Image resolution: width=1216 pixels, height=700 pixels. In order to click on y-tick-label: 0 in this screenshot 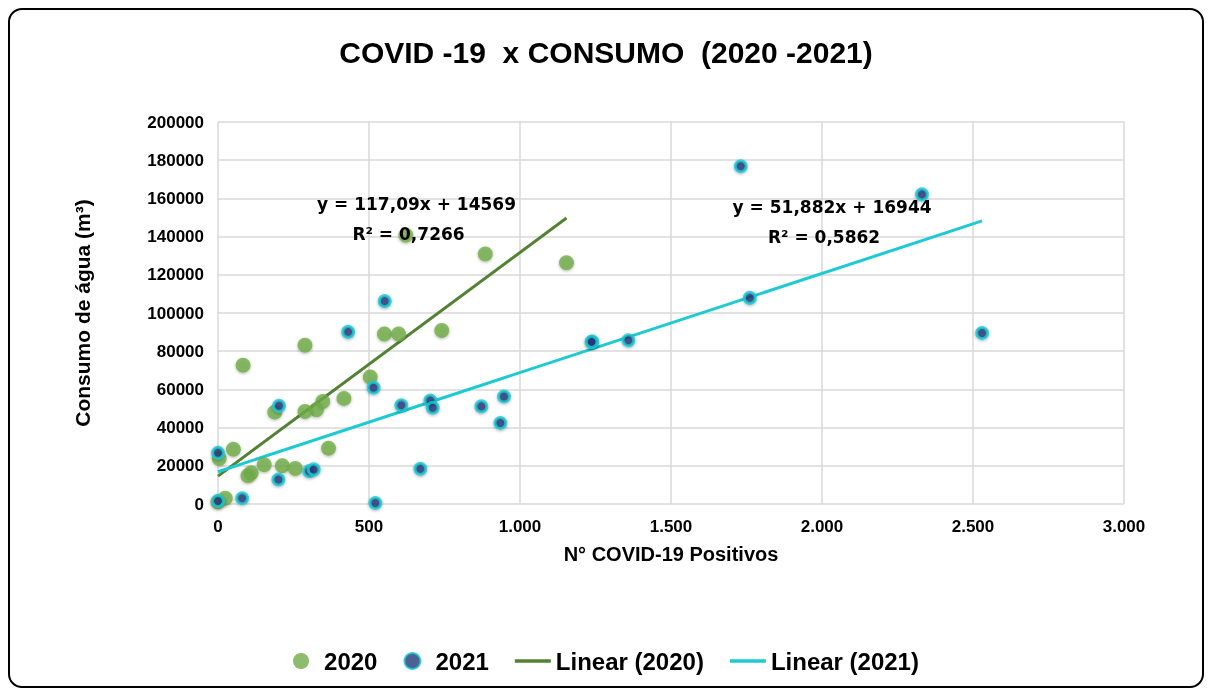, I will do `click(199, 504)`.